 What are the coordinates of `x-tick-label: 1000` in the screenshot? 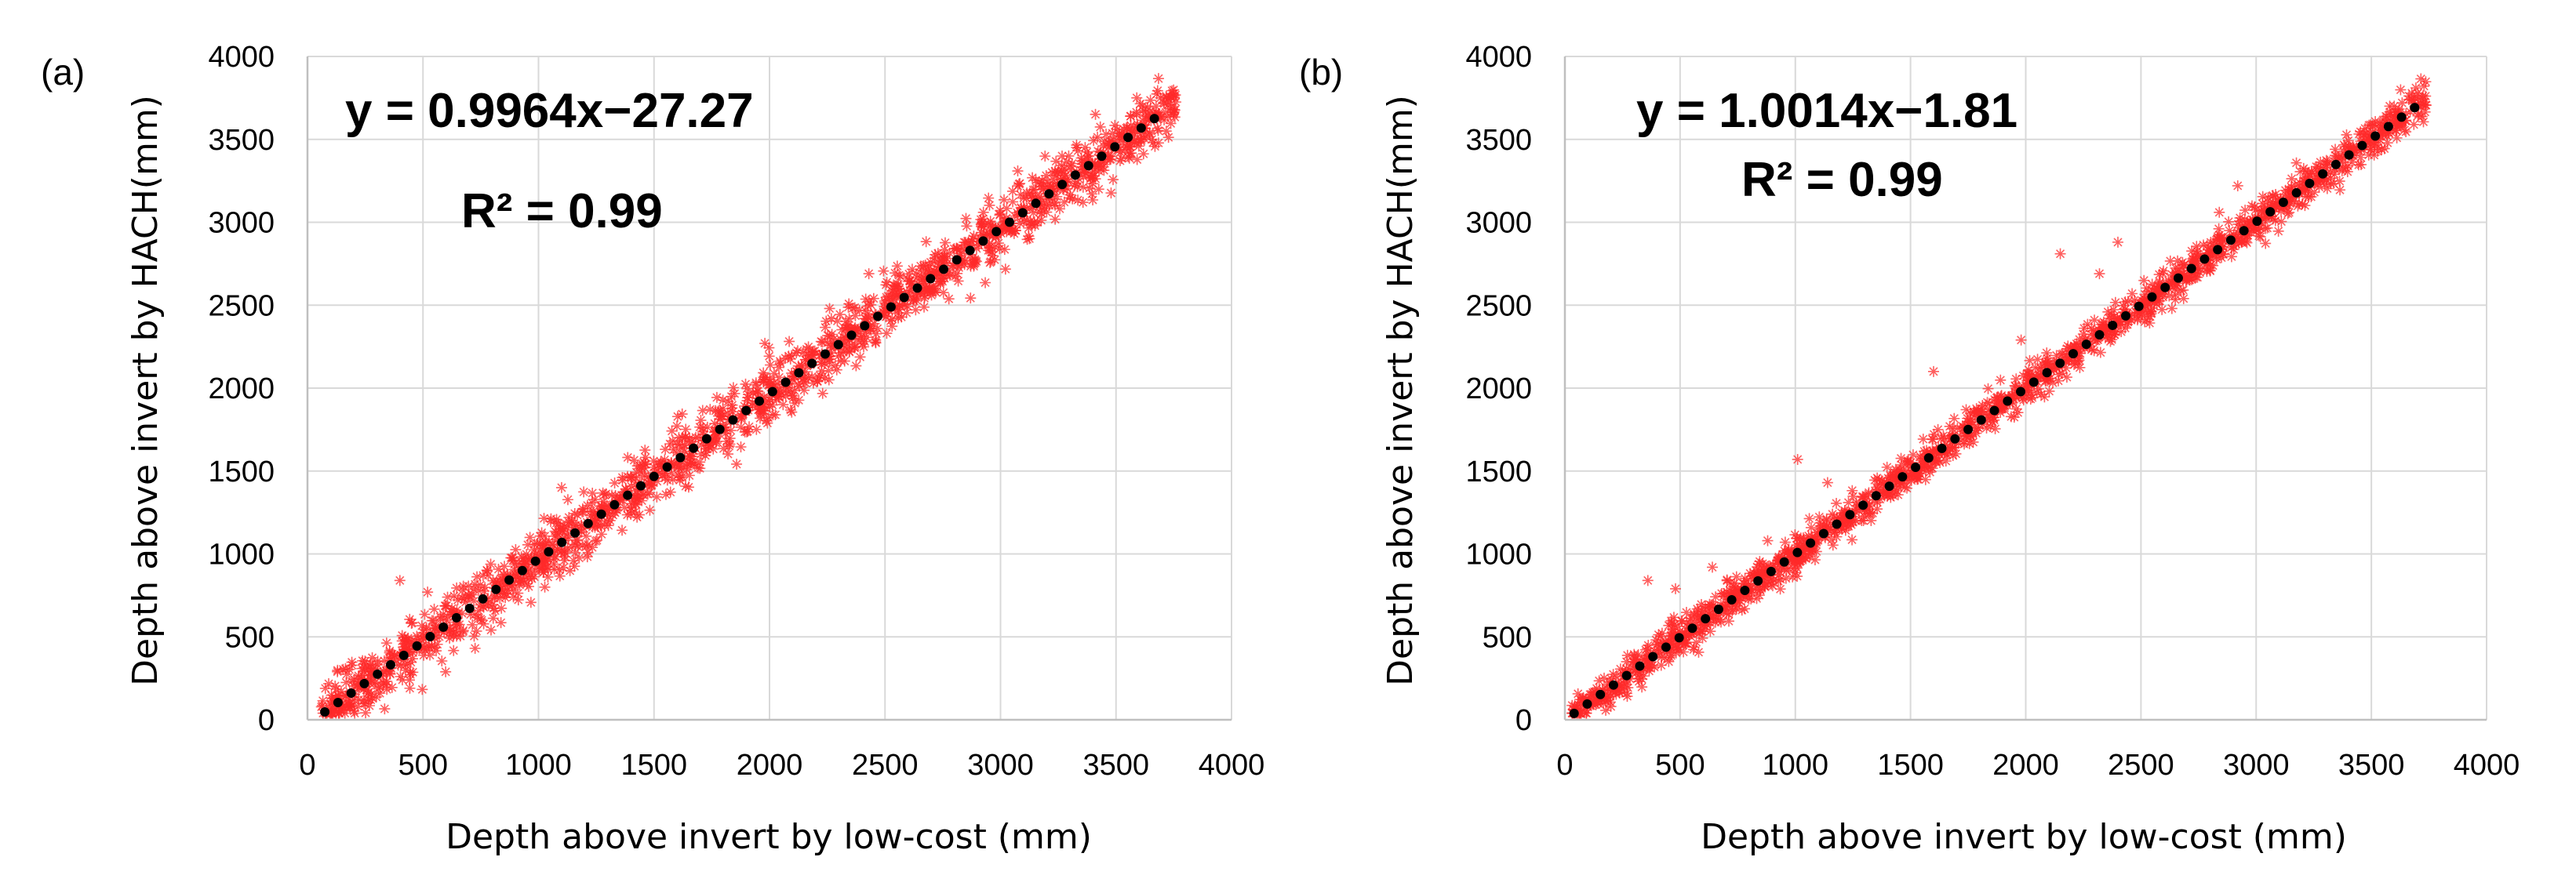 It's located at (538, 765).